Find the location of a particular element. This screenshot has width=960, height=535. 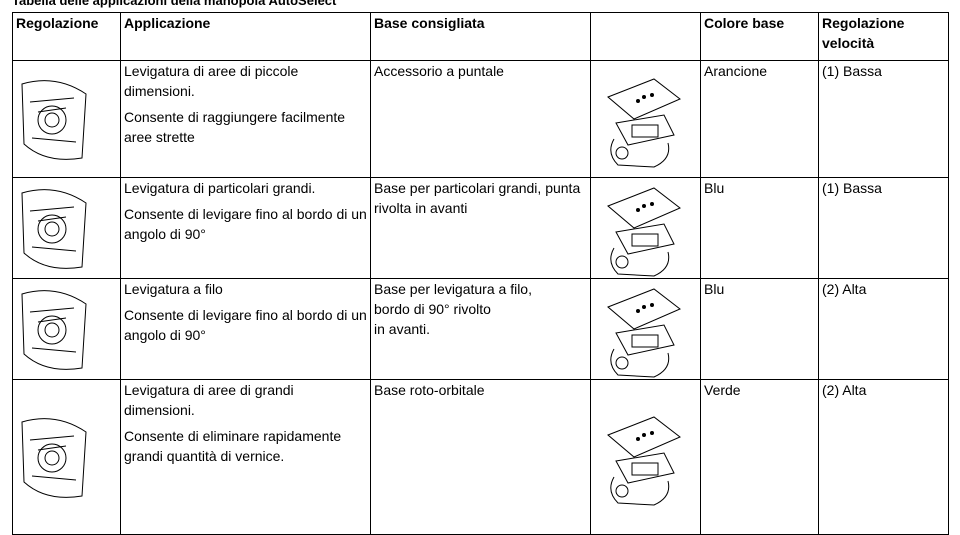

header-cell: Base consigliata is located at coordinates (480, 36).